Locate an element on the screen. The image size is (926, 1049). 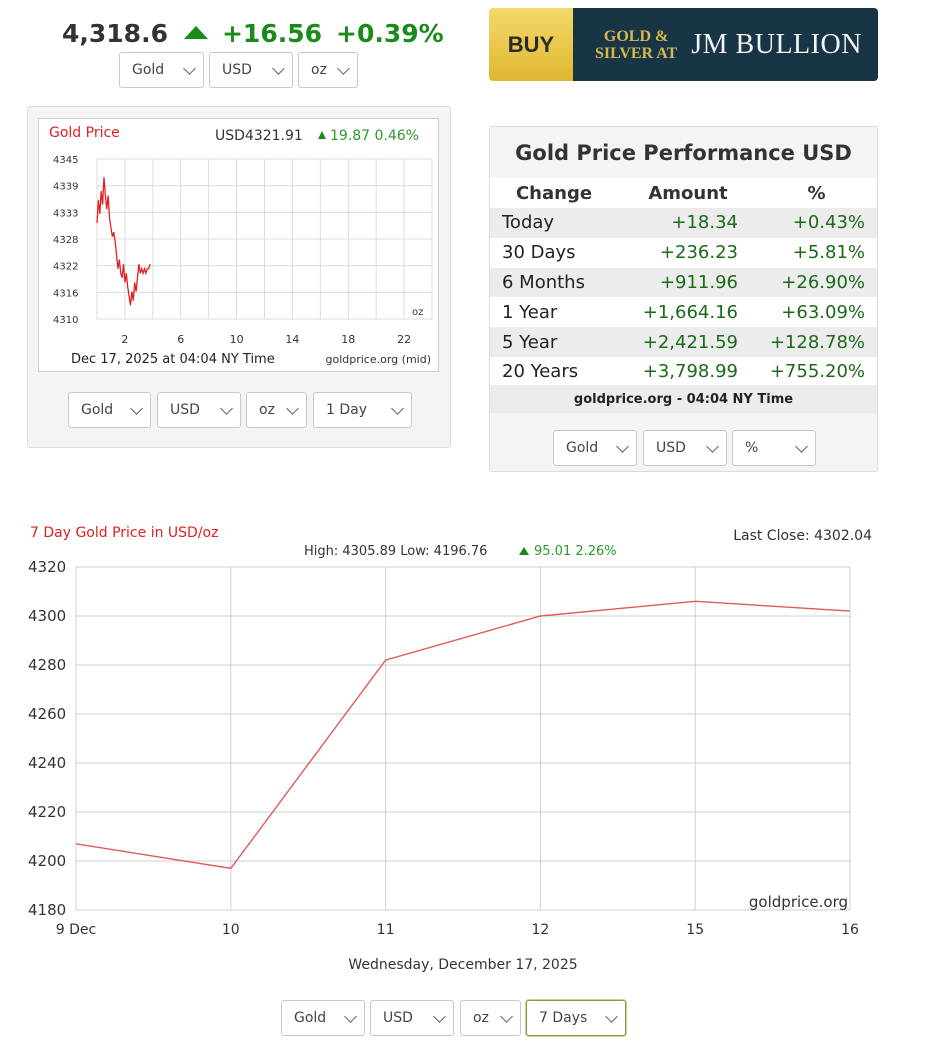
banner-buy-label: BUY is located at coordinates (531, 44).